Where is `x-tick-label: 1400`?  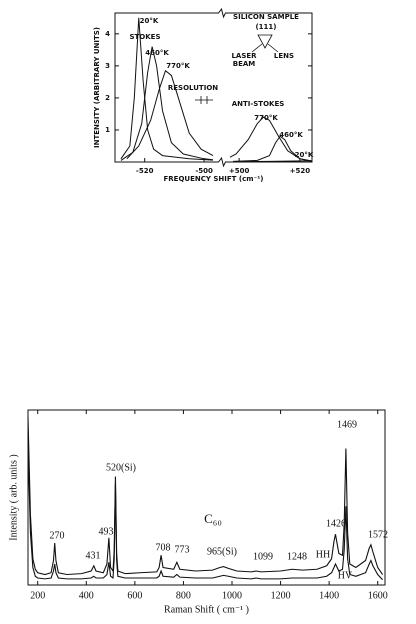 x-tick-label: 1400 is located at coordinates (329, 595).